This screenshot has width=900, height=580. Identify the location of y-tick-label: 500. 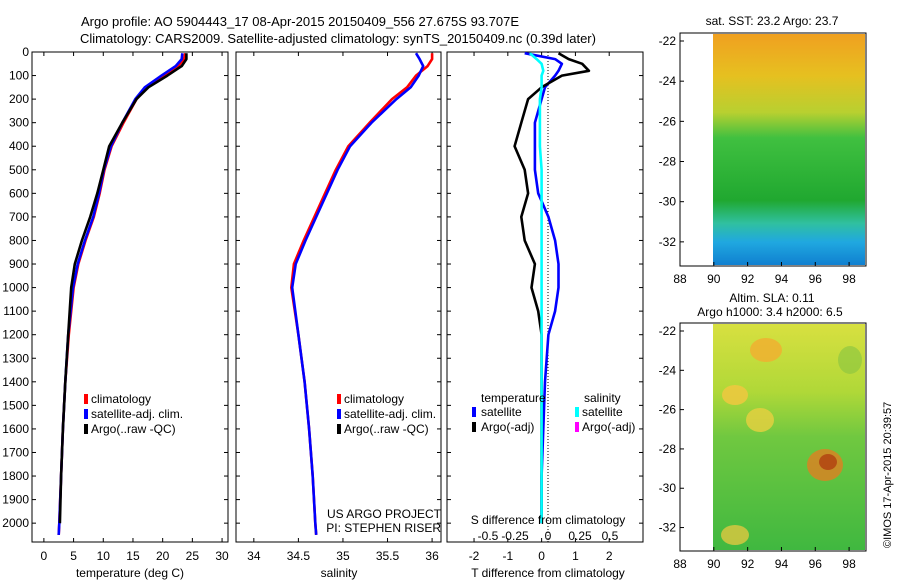
(19, 170).